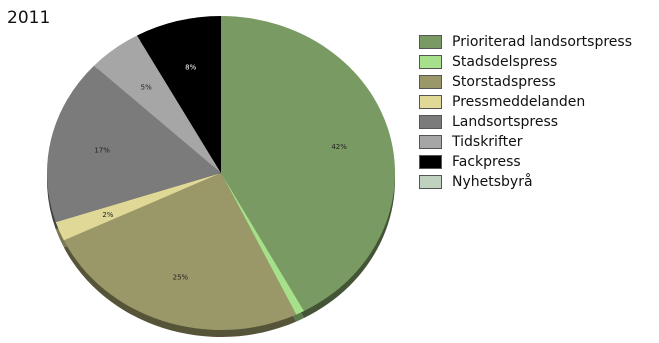 The width and height of the screenshot is (659, 343). What do you see at coordinates (519, 102) in the screenshot?
I see `legend-label: Pressmeddelanden` at bounding box center [519, 102].